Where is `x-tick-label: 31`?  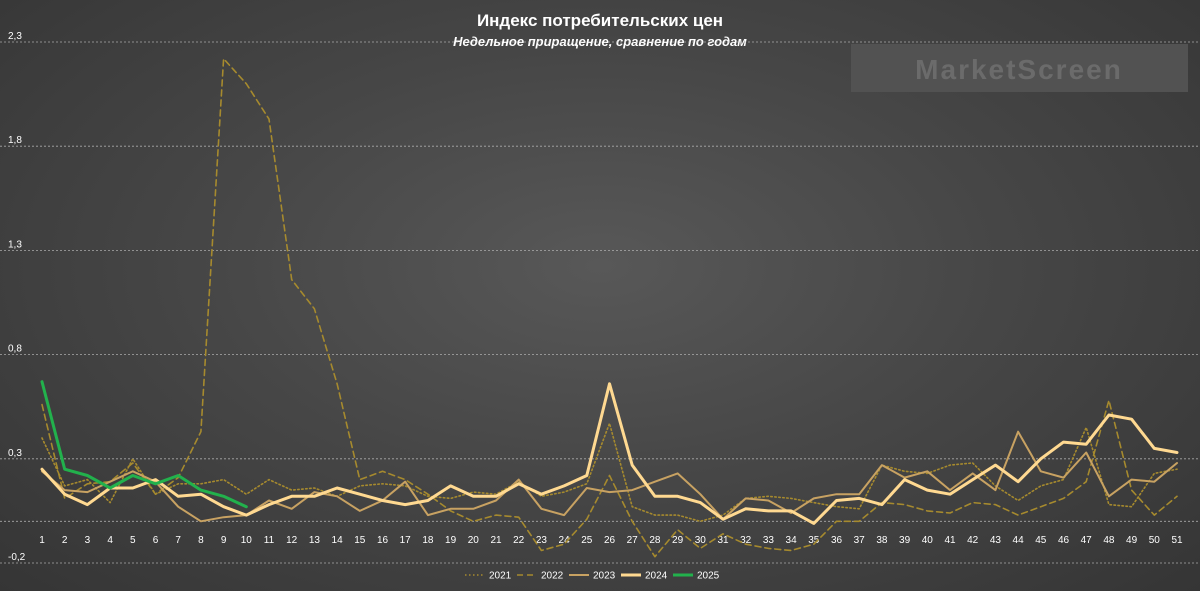 x-tick-label: 31 is located at coordinates (723, 540).